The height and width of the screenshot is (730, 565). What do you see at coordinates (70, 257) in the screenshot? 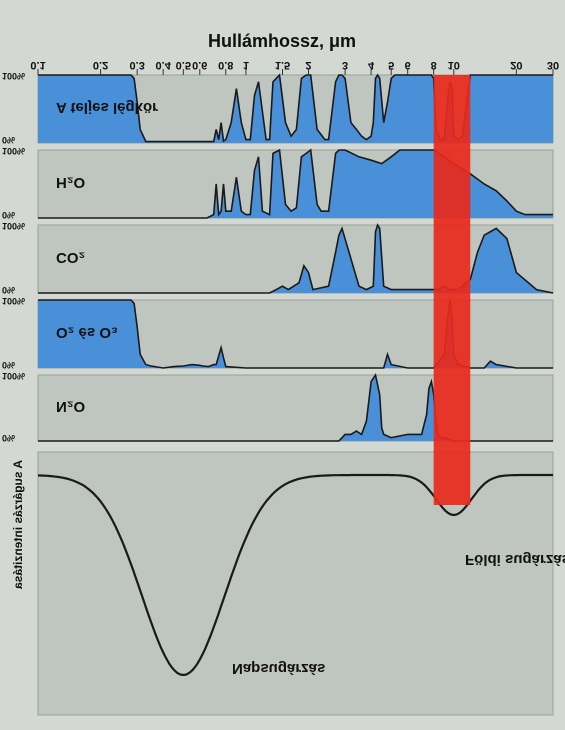
I see `panel-name: CO₂` at bounding box center [70, 257].